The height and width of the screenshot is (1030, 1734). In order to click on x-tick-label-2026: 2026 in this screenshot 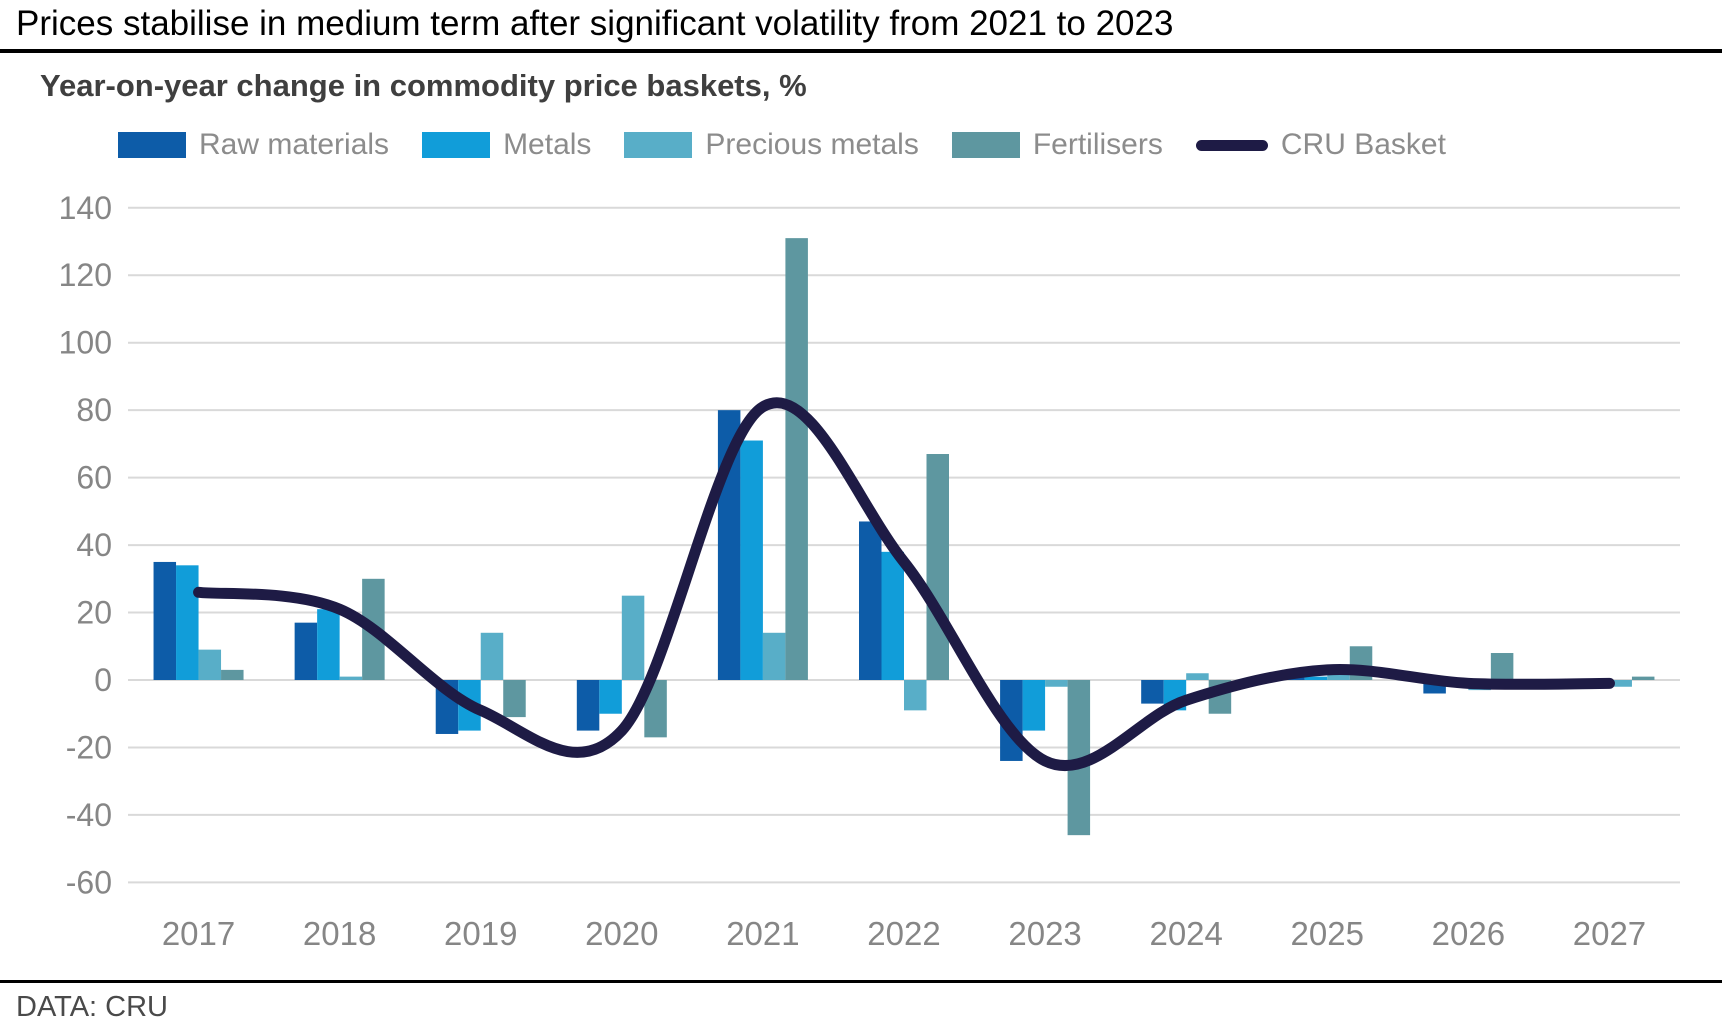, I will do `click(1468, 933)`.